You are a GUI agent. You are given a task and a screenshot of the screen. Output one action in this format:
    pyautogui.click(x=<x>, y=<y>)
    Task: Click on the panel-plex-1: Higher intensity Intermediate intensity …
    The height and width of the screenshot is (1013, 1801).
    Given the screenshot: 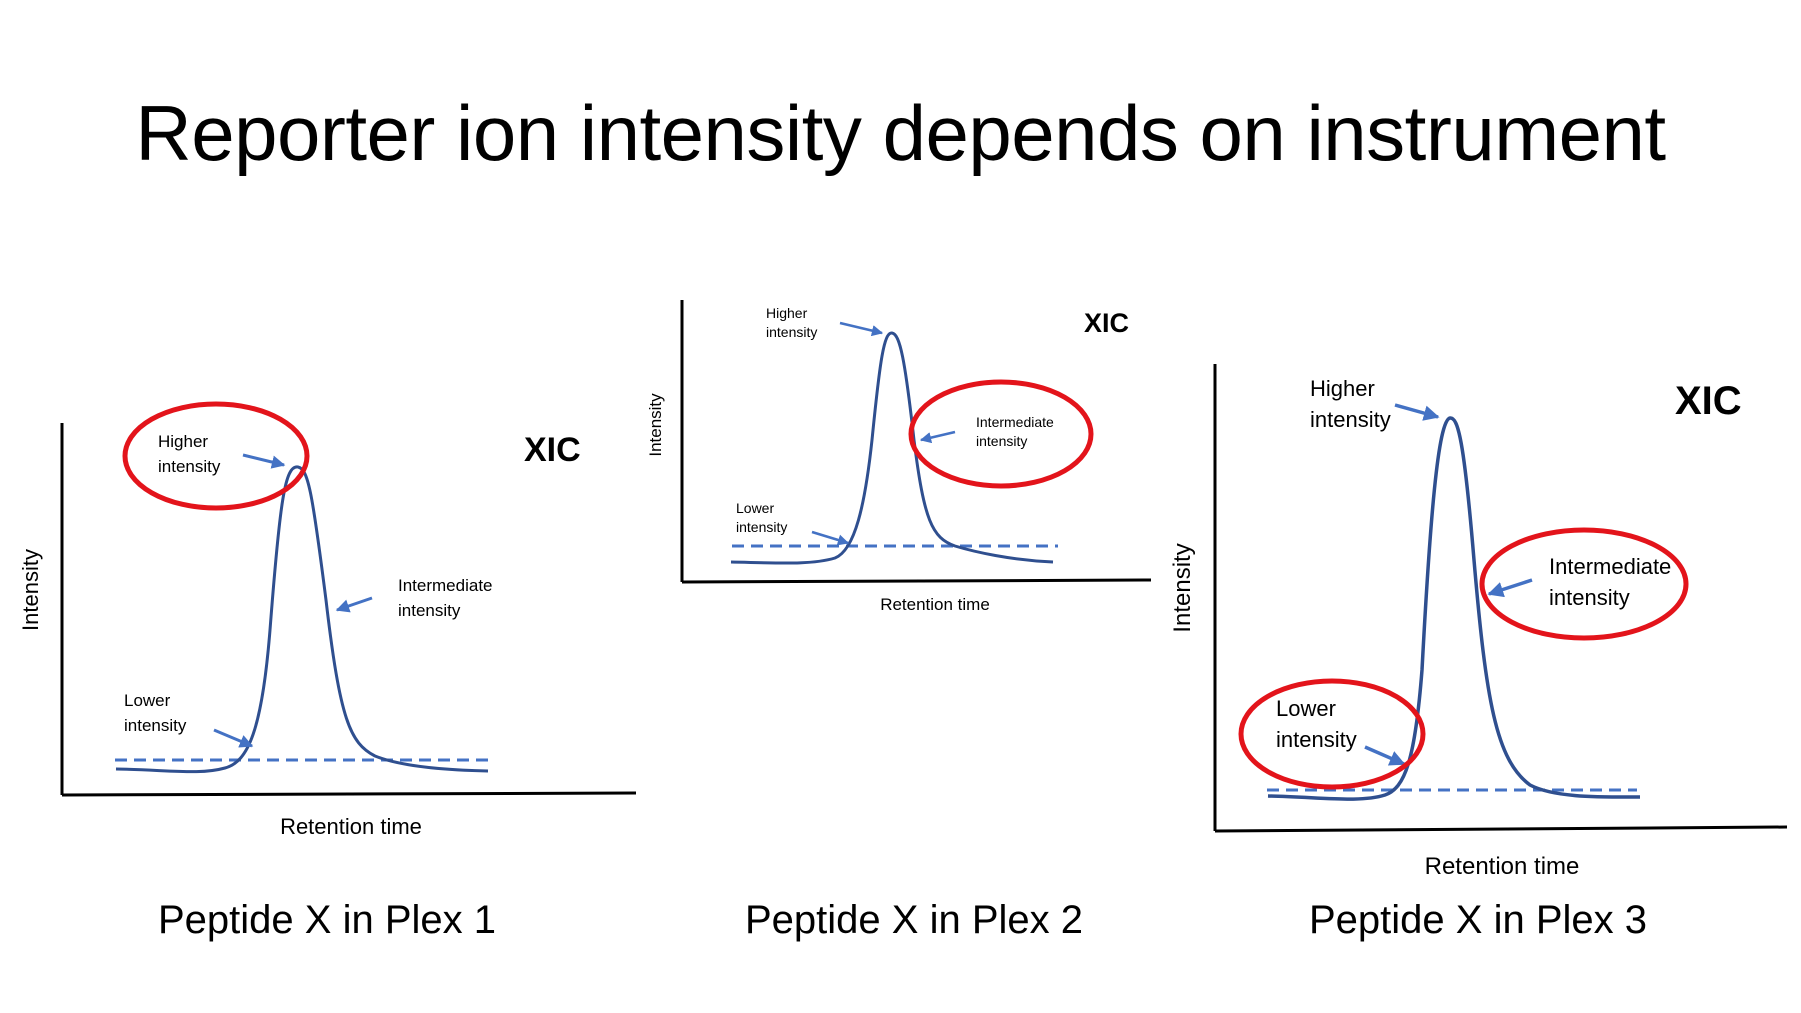 What is the action you would take?
    pyautogui.click(x=327, y=620)
    